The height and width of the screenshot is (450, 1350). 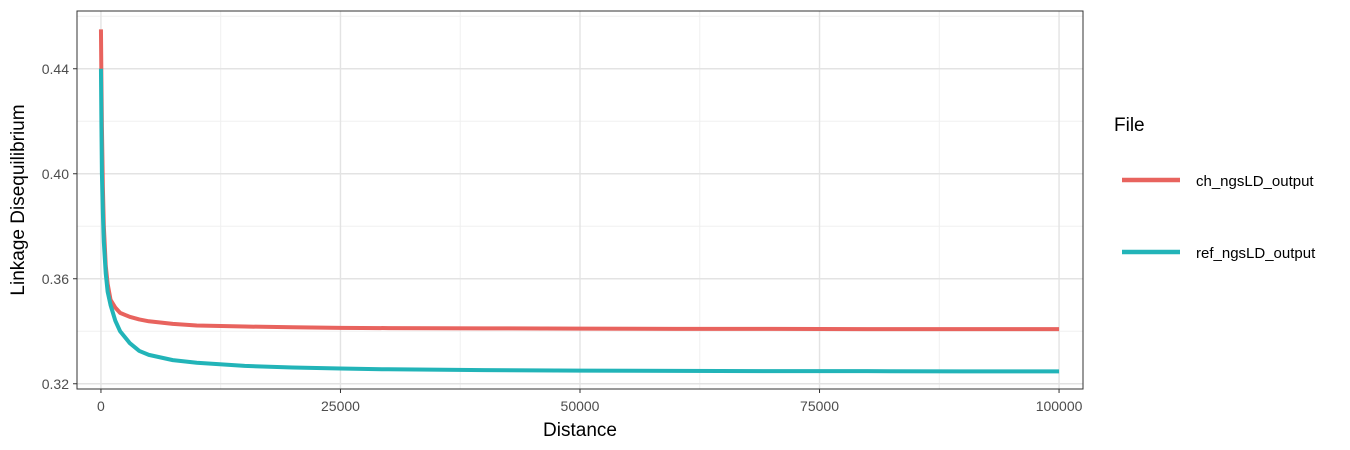 I want to click on y-tick-label: 0.32, so click(x=55, y=384).